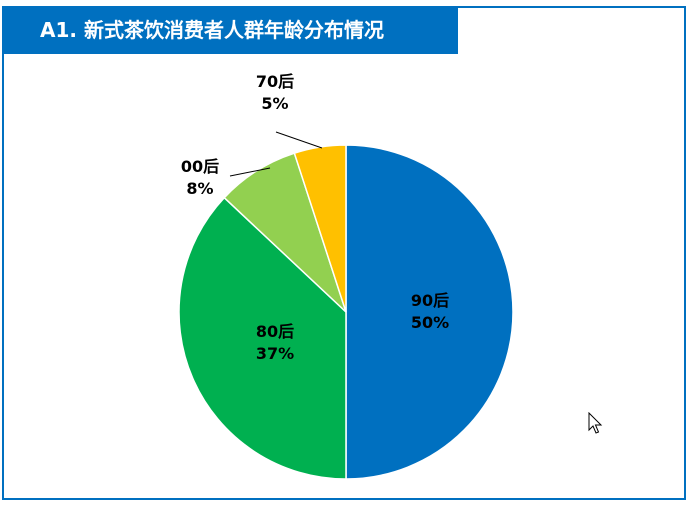  I want to click on slice-label-0: 90后 50%, so click(430, 311).